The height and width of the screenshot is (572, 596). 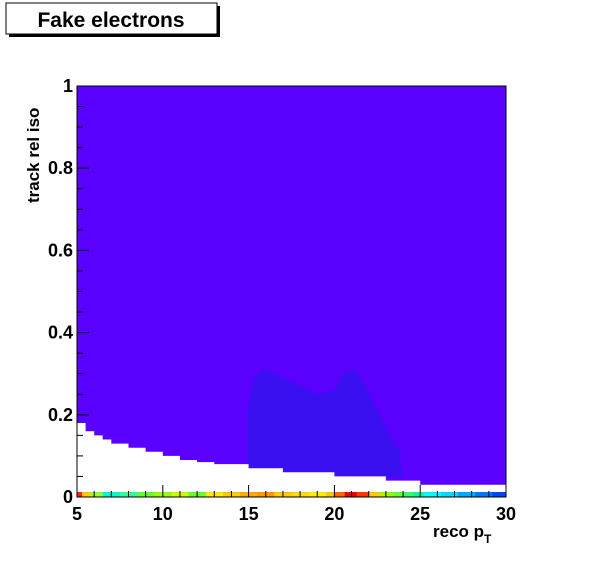 What do you see at coordinates (292, 494) in the screenshot?
I see `heatmap-bottom-row` at bounding box center [292, 494].